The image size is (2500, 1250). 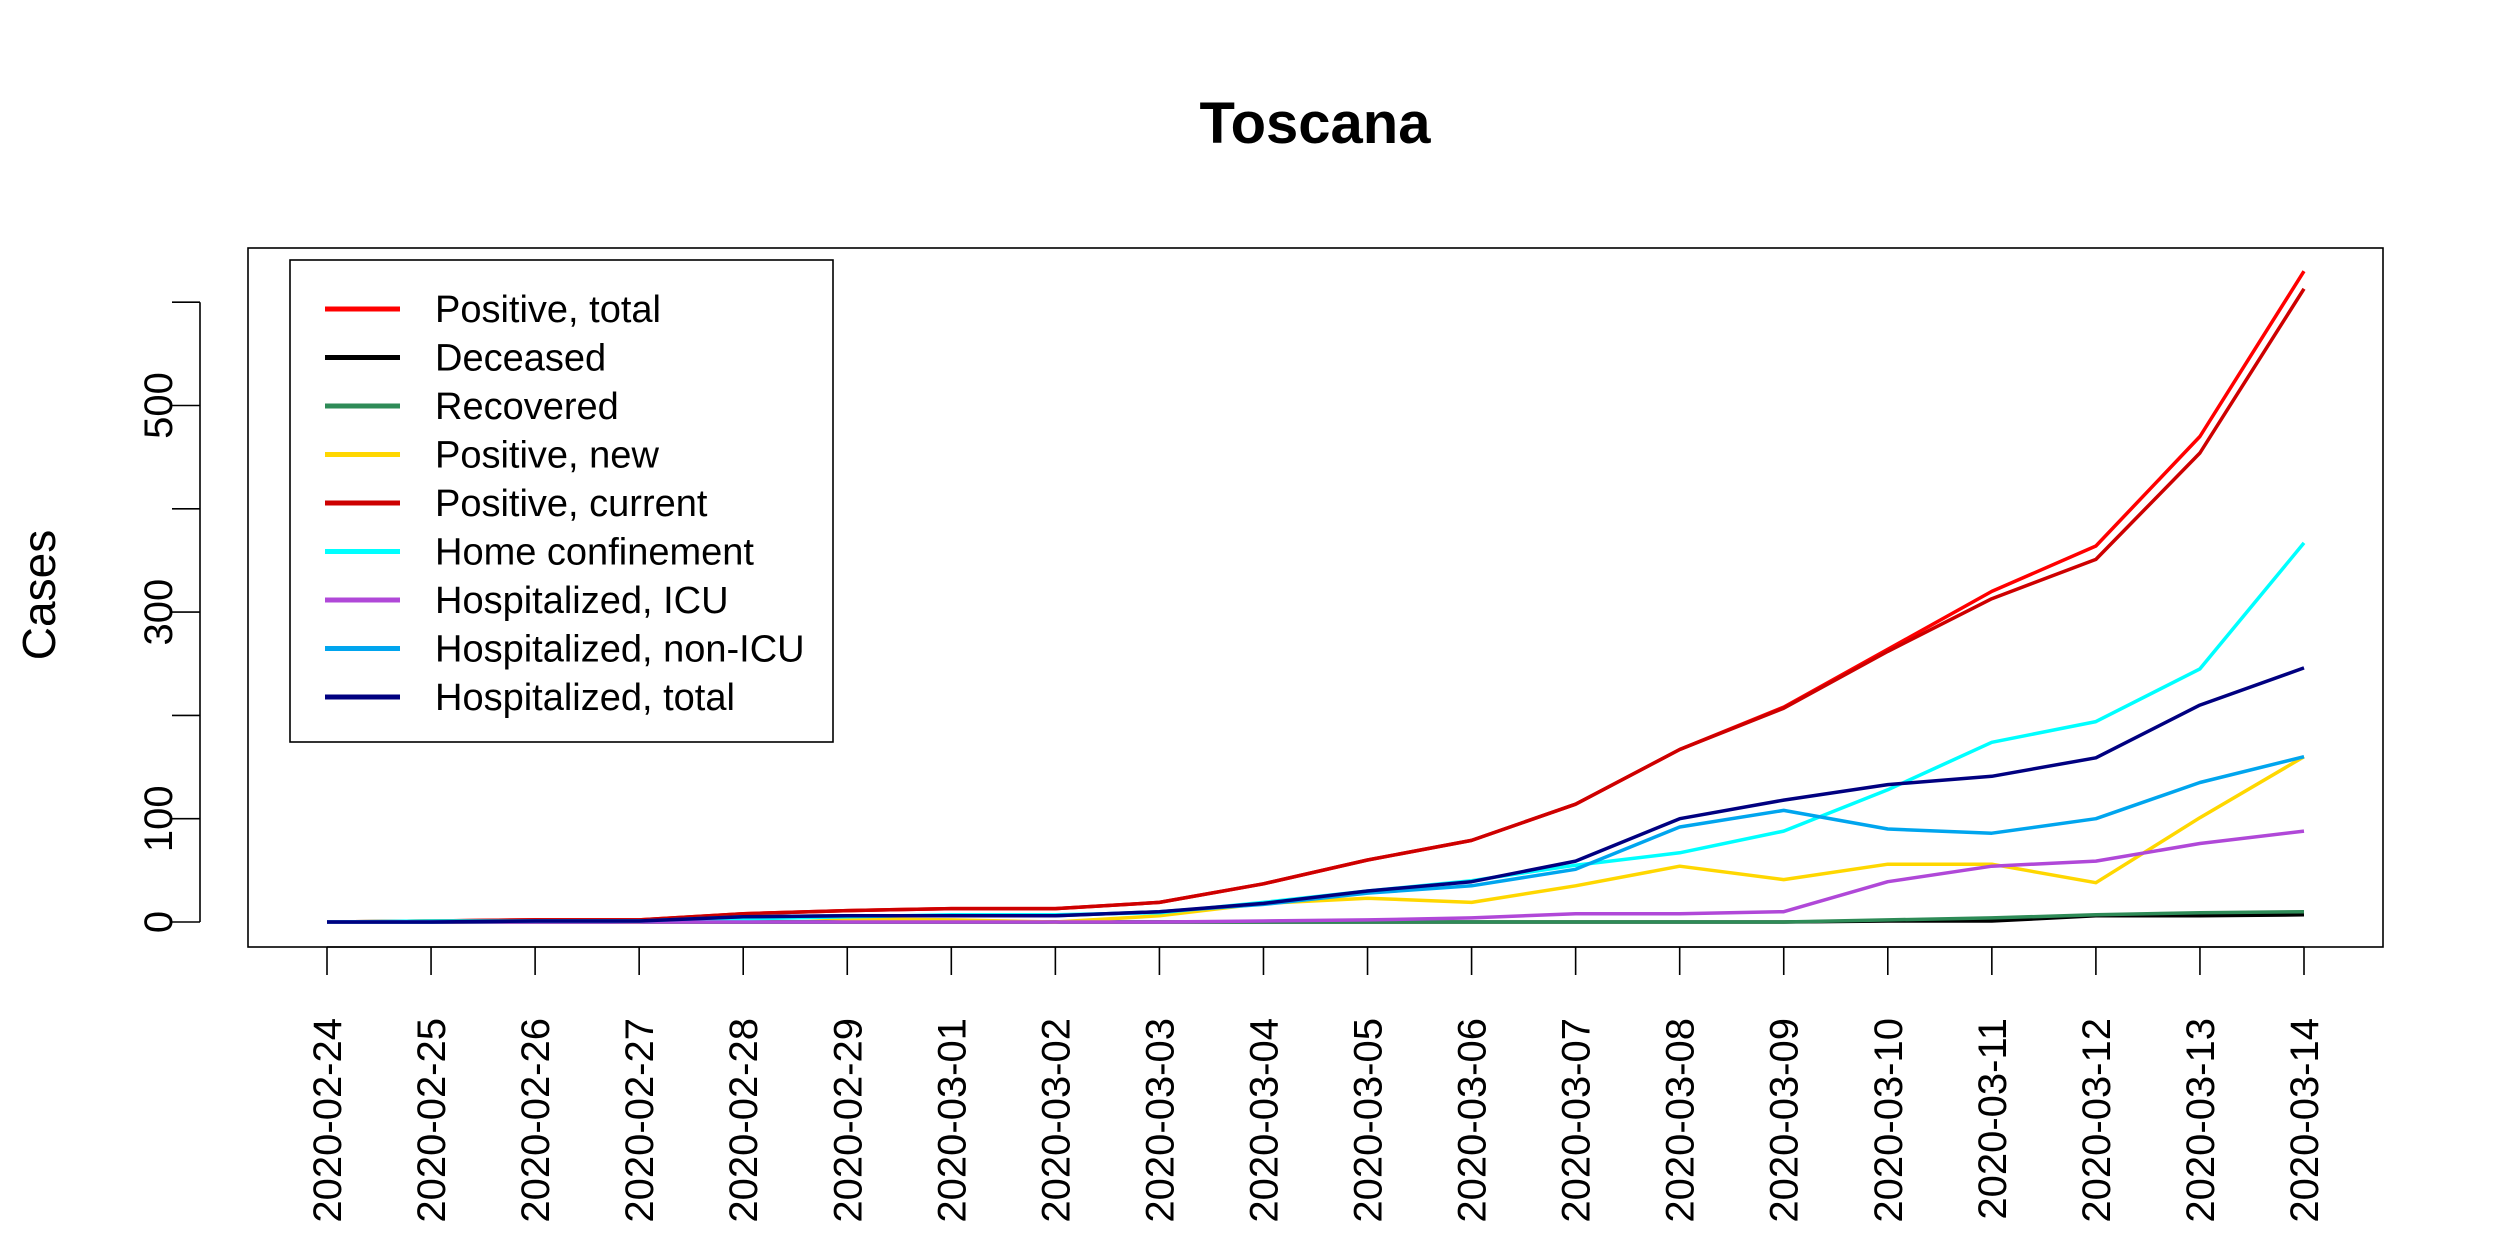 What do you see at coordinates (159, 818) in the screenshot?
I see `y-tick-label: 100` at bounding box center [159, 818].